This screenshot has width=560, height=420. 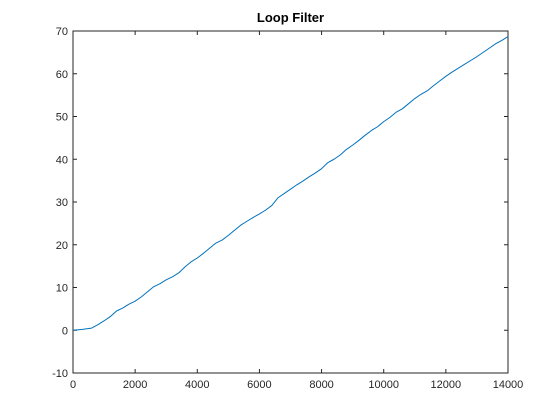 What do you see at coordinates (321, 385) in the screenshot?
I see `x-tick-label: 8000` at bounding box center [321, 385].